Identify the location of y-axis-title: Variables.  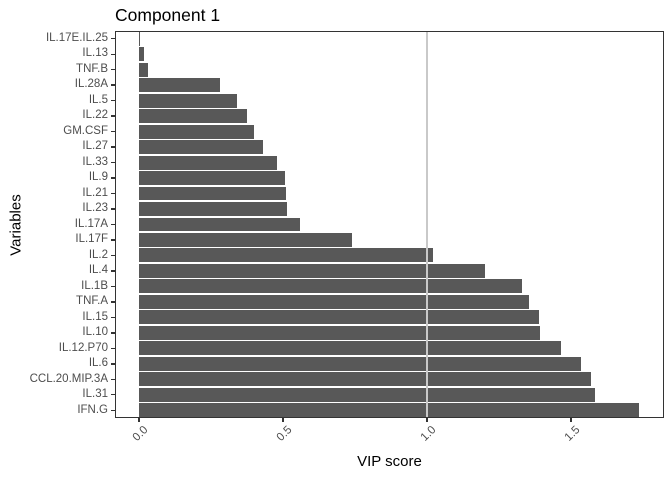
(16, 225).